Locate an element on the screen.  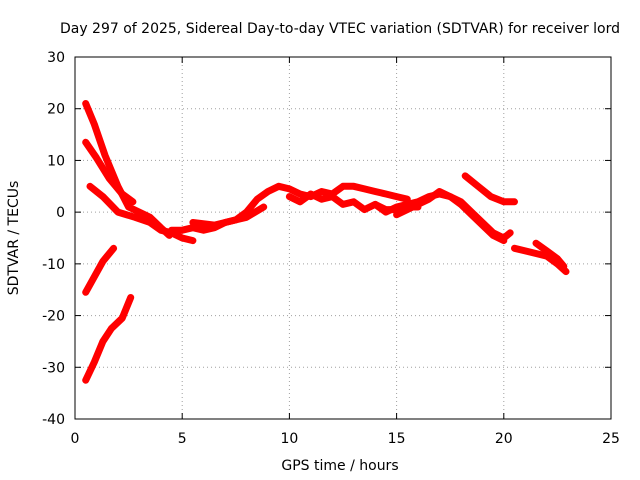
x-tick-label: 20 is located at coordinates (504, 439).